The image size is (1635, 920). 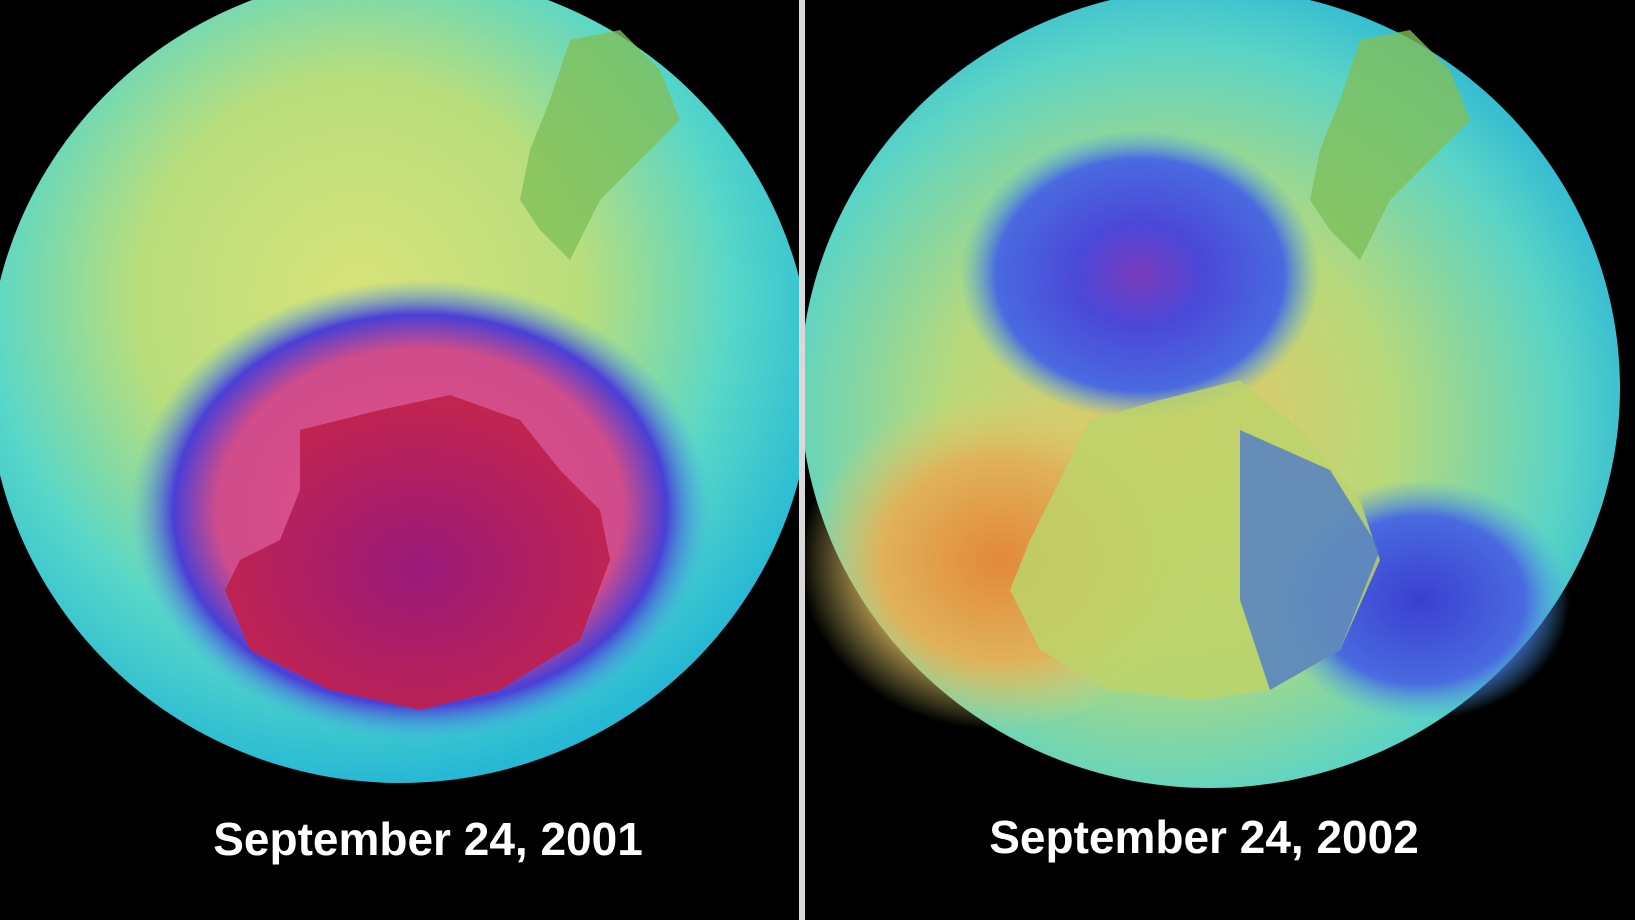 What do you see at coordinates (1204, 837) in the screenshot?
I see `caption: September 24, 2002` at bounding box center [1204, 837].